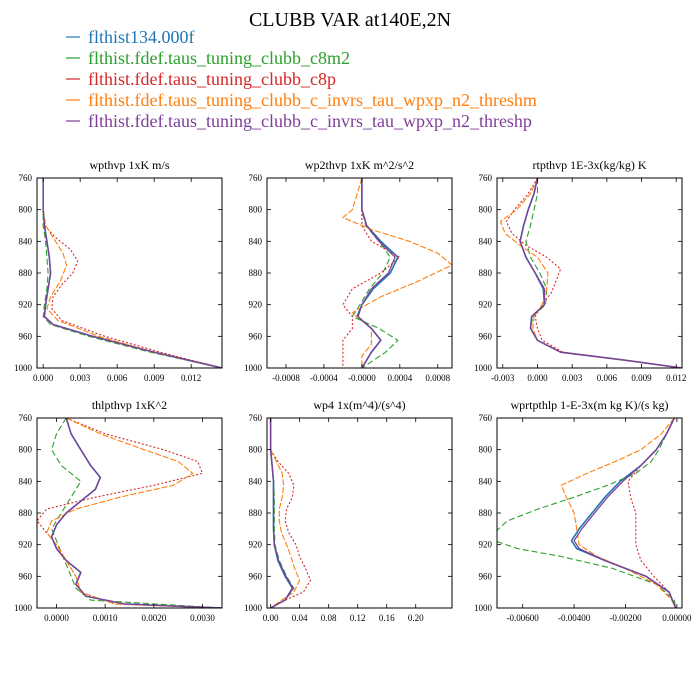 The image size is (700, 700). What do you see at coordinates (129, 405) in the screenshot?
I see `panel-title: thlpthvp 1xK^2` at bounding box center [129, 405].